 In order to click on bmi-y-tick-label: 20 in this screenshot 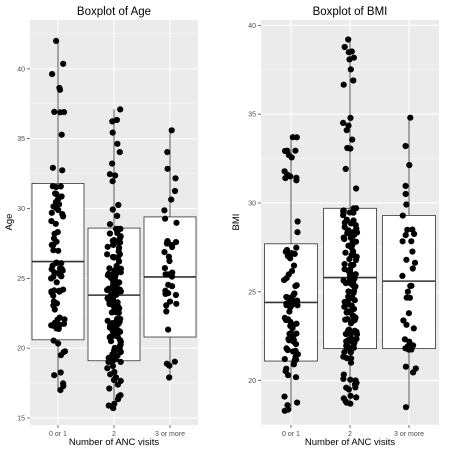, I will do `click(252, 381)`.